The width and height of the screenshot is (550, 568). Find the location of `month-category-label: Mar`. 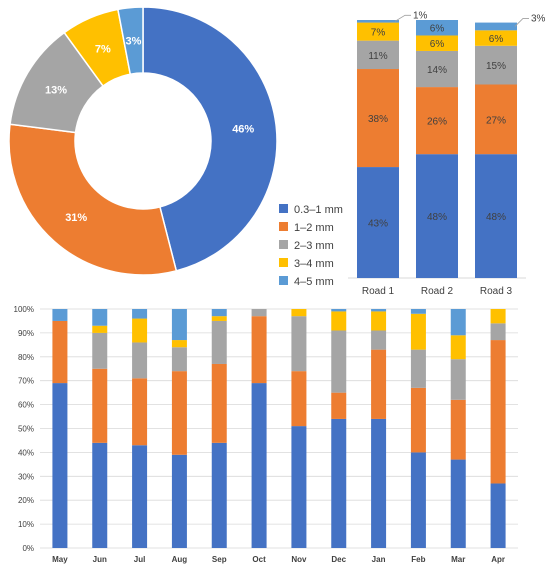

month-category-label: Mar is located at coordinates (458, 559).